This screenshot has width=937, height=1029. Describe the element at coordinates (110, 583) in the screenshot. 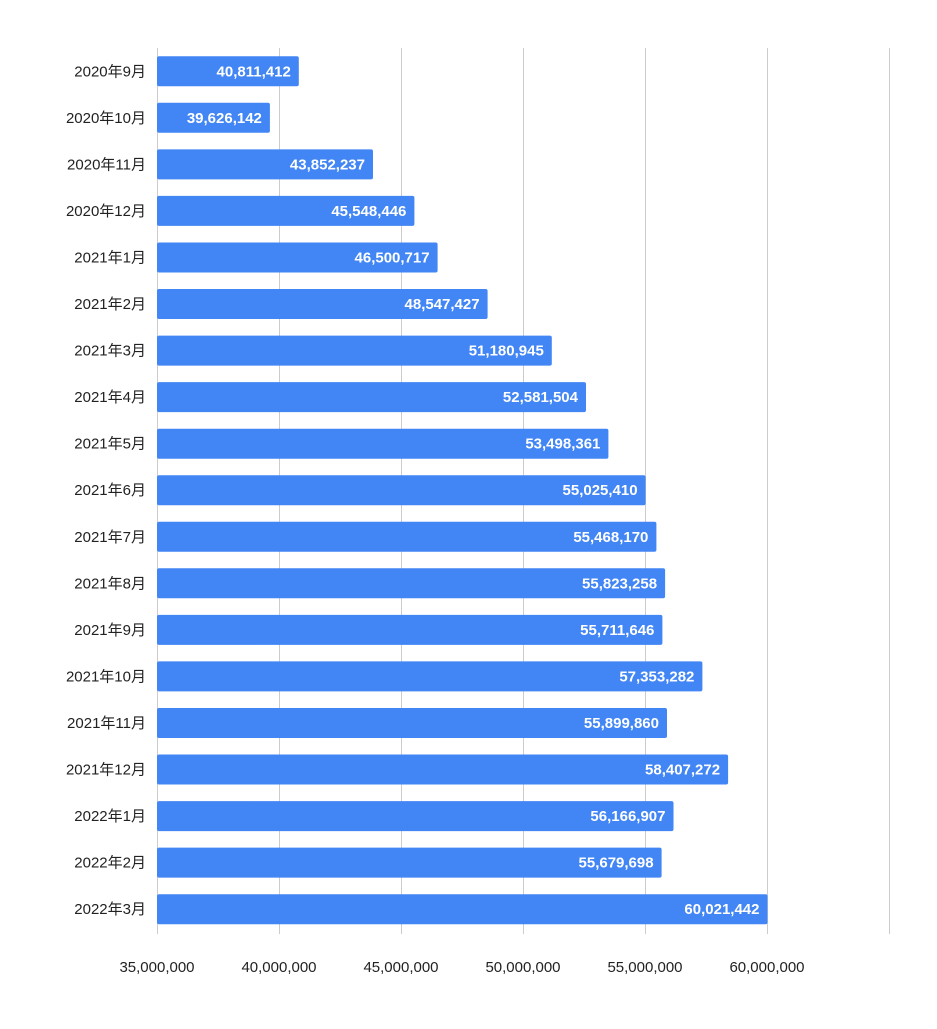

I see `category-label-11: 2021年8月` at that location.